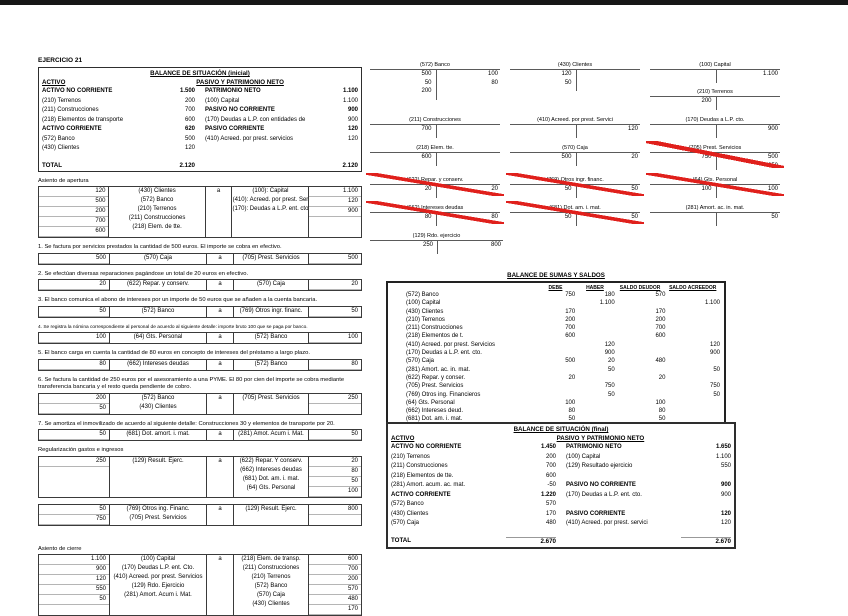 This screenshot has height=616, width=848. I want to click on exercise-title: EJERCICIO 21, so click(200, 60).